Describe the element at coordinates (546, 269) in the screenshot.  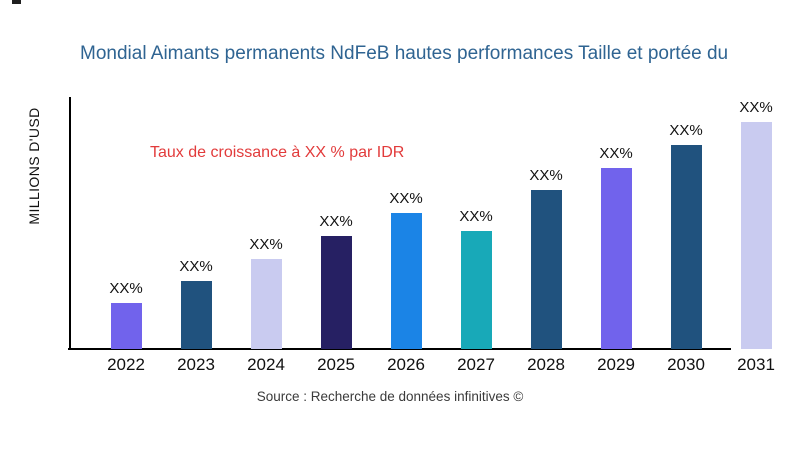
I see `bar-2028` at that location.